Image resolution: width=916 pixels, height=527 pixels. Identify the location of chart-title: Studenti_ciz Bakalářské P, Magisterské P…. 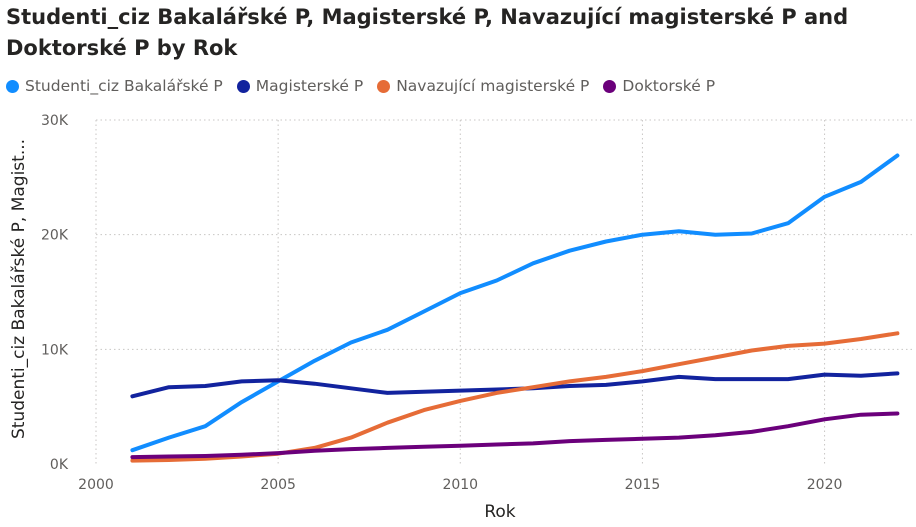
(427, 32).